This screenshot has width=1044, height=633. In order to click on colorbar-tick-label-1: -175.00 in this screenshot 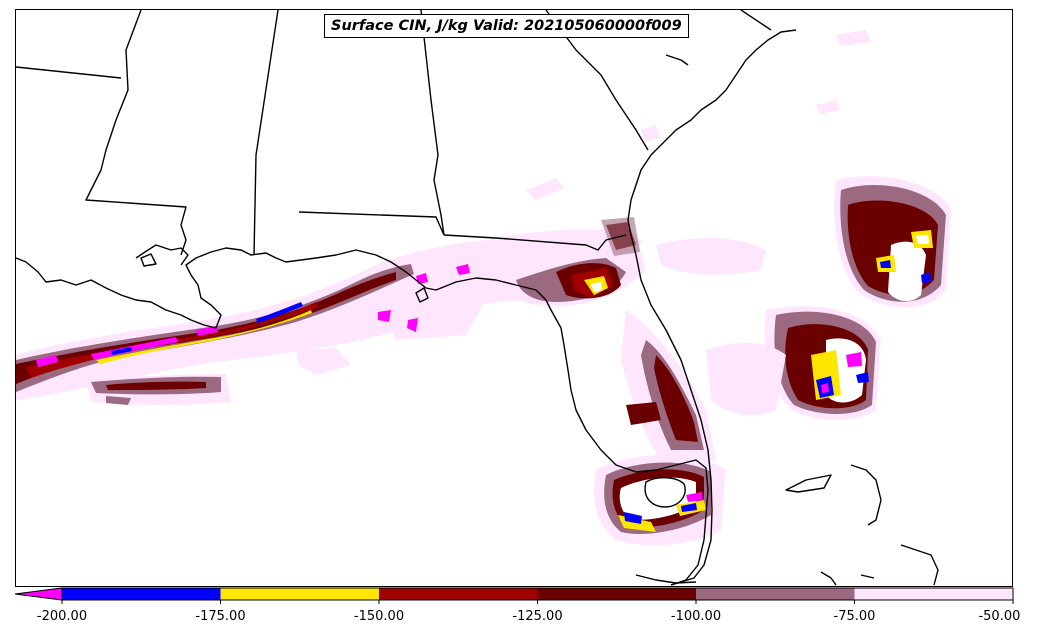, I will do `click(220, 616)`.